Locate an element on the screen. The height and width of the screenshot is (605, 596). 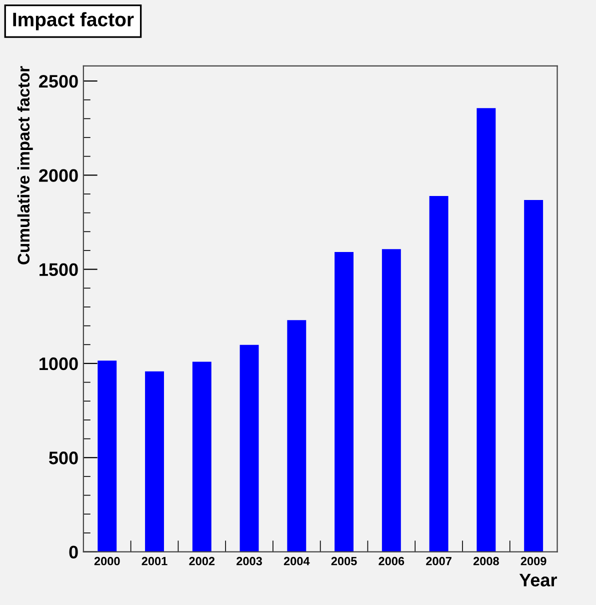
x-tick-label: 2003 is located at coordinates (249, 561).